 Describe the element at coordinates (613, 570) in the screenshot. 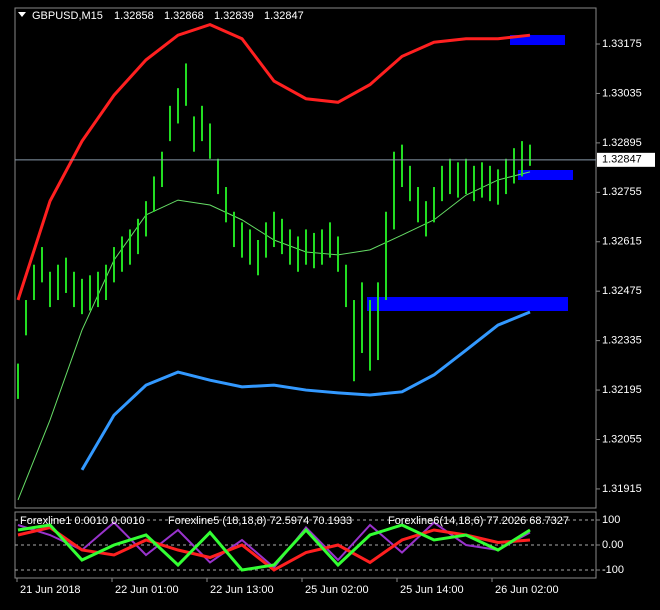

I see `y-tick-label: -100` at that location.